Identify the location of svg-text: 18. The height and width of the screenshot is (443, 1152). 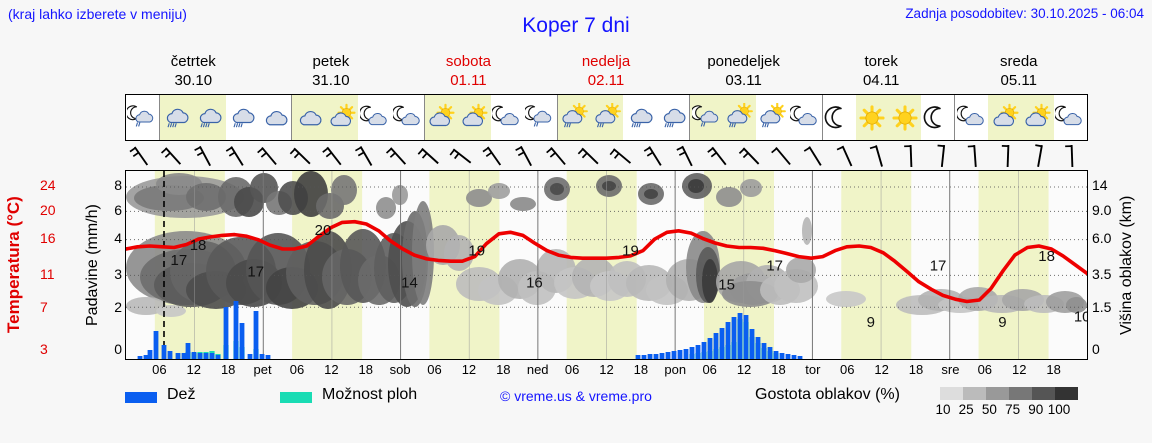
(198, 245).